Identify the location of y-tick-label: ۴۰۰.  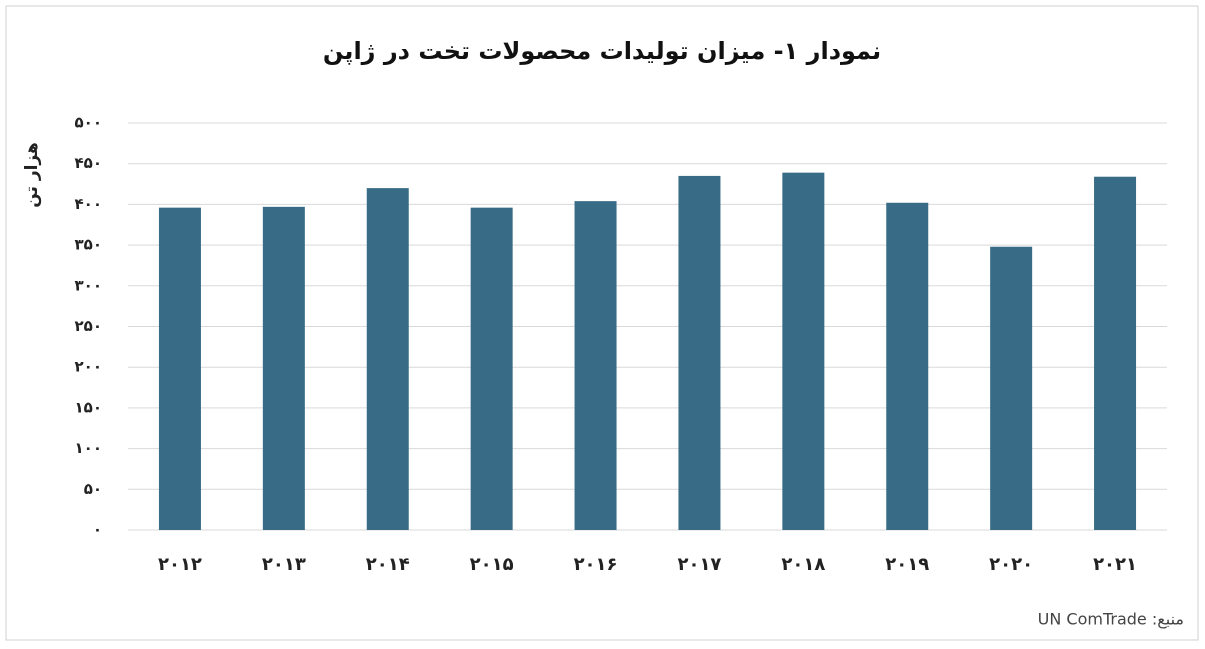
(88, 204).